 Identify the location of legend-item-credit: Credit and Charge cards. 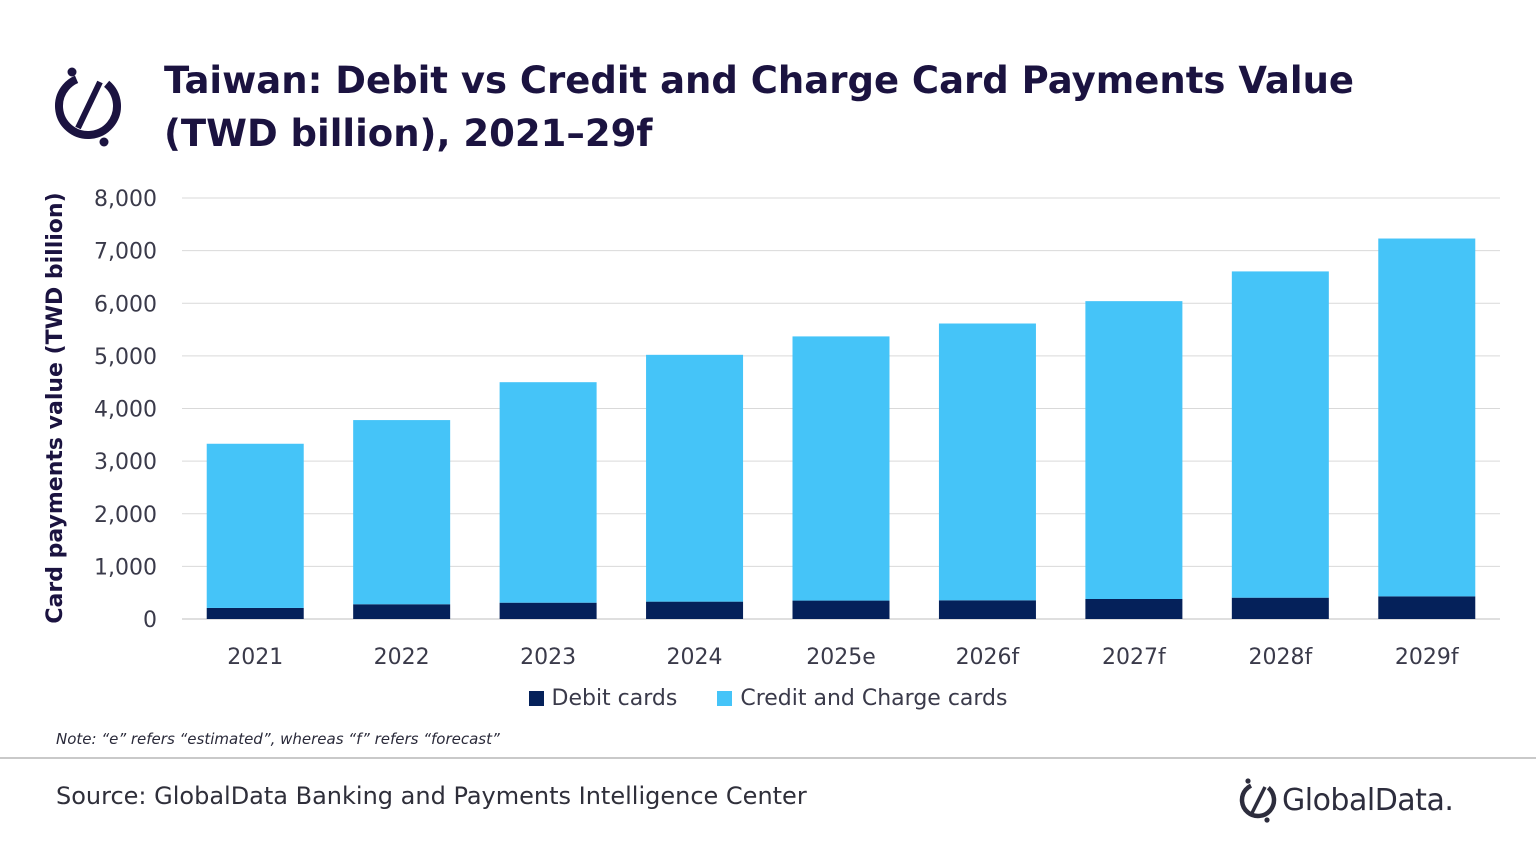
(862, 698).